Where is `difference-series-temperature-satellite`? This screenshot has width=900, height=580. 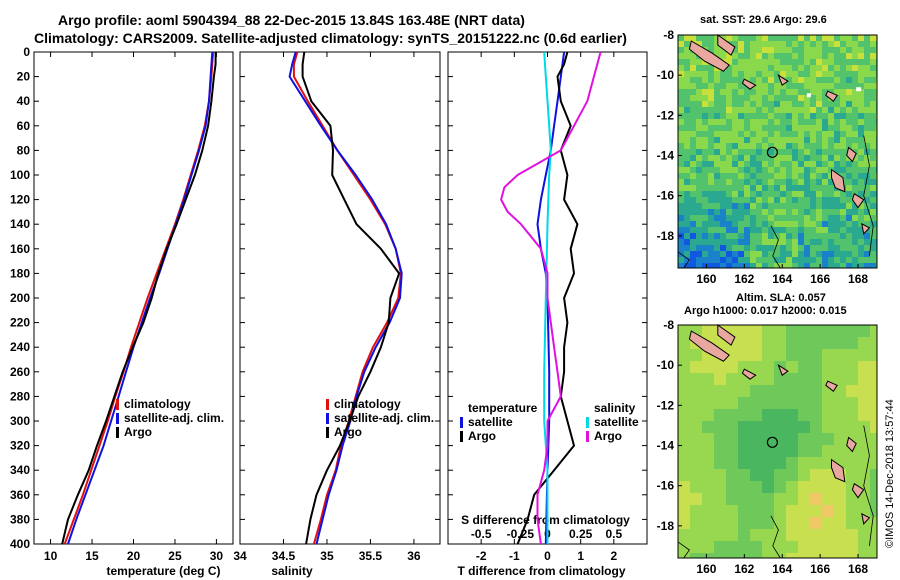
difference-series-temperature-satellite is located at coordinates (551, 298).